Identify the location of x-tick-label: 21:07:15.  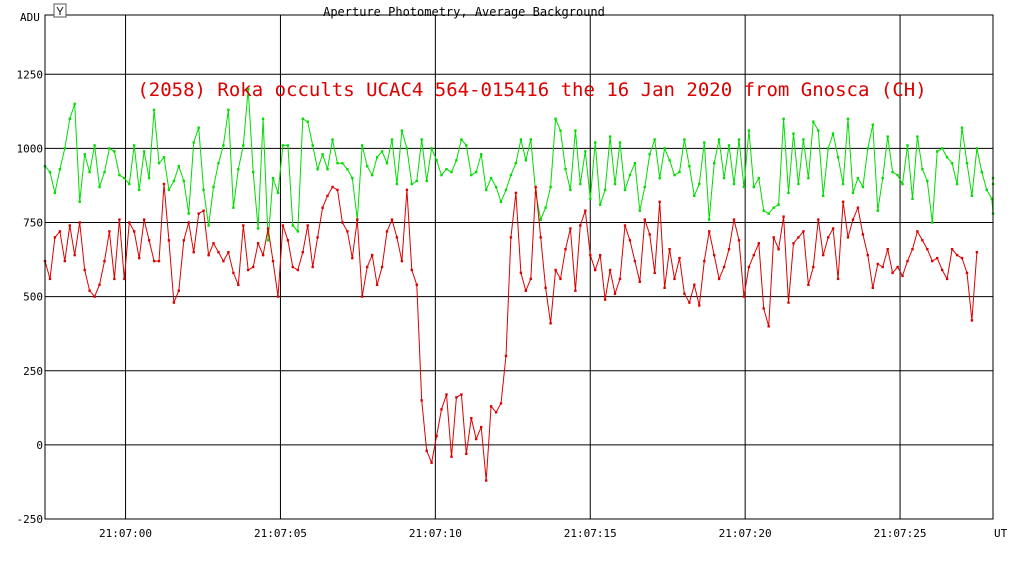
(590, 533).